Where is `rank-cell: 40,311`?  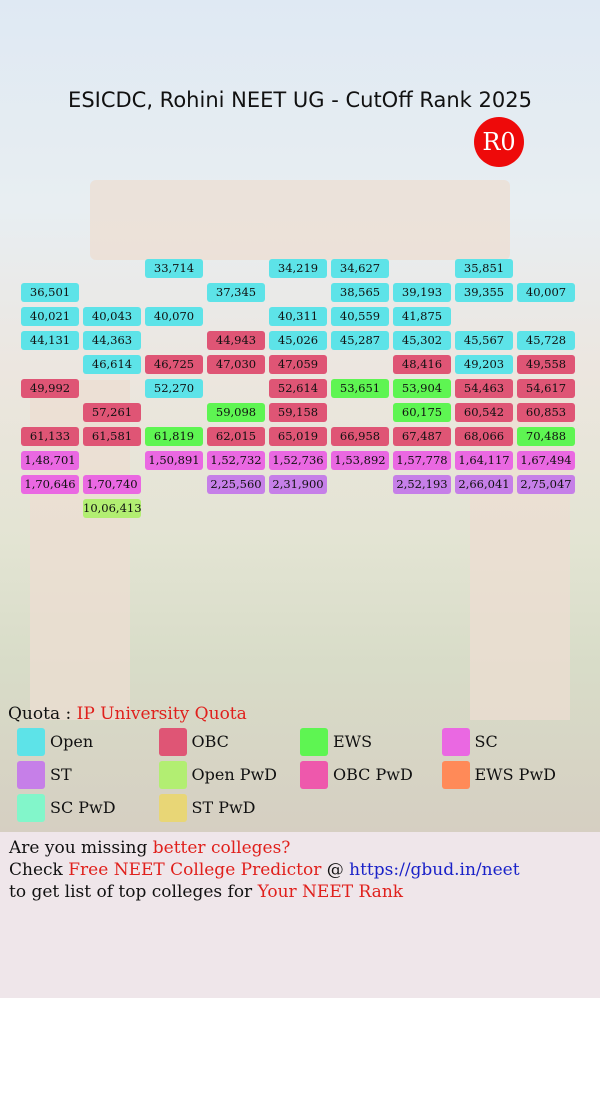 rank-cell: 40,311 is located at coordinates (298, 316).